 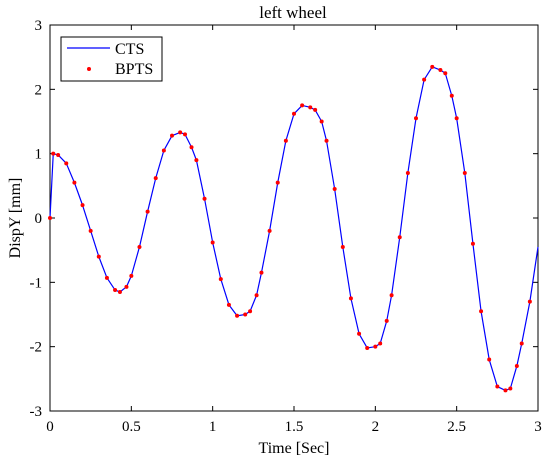 I want to click on x-tick-label: 0, so click(x=50, y=427).